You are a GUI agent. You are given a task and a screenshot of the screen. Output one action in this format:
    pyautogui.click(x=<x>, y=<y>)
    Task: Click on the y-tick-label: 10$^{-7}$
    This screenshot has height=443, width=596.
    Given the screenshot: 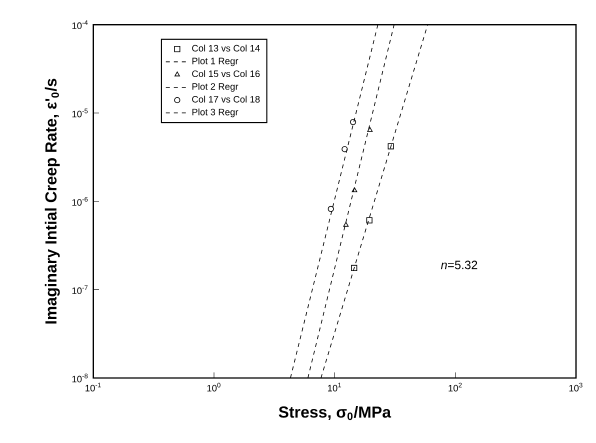 What is the action you would take?
    pyautogui.click(x=80, y=289)
    